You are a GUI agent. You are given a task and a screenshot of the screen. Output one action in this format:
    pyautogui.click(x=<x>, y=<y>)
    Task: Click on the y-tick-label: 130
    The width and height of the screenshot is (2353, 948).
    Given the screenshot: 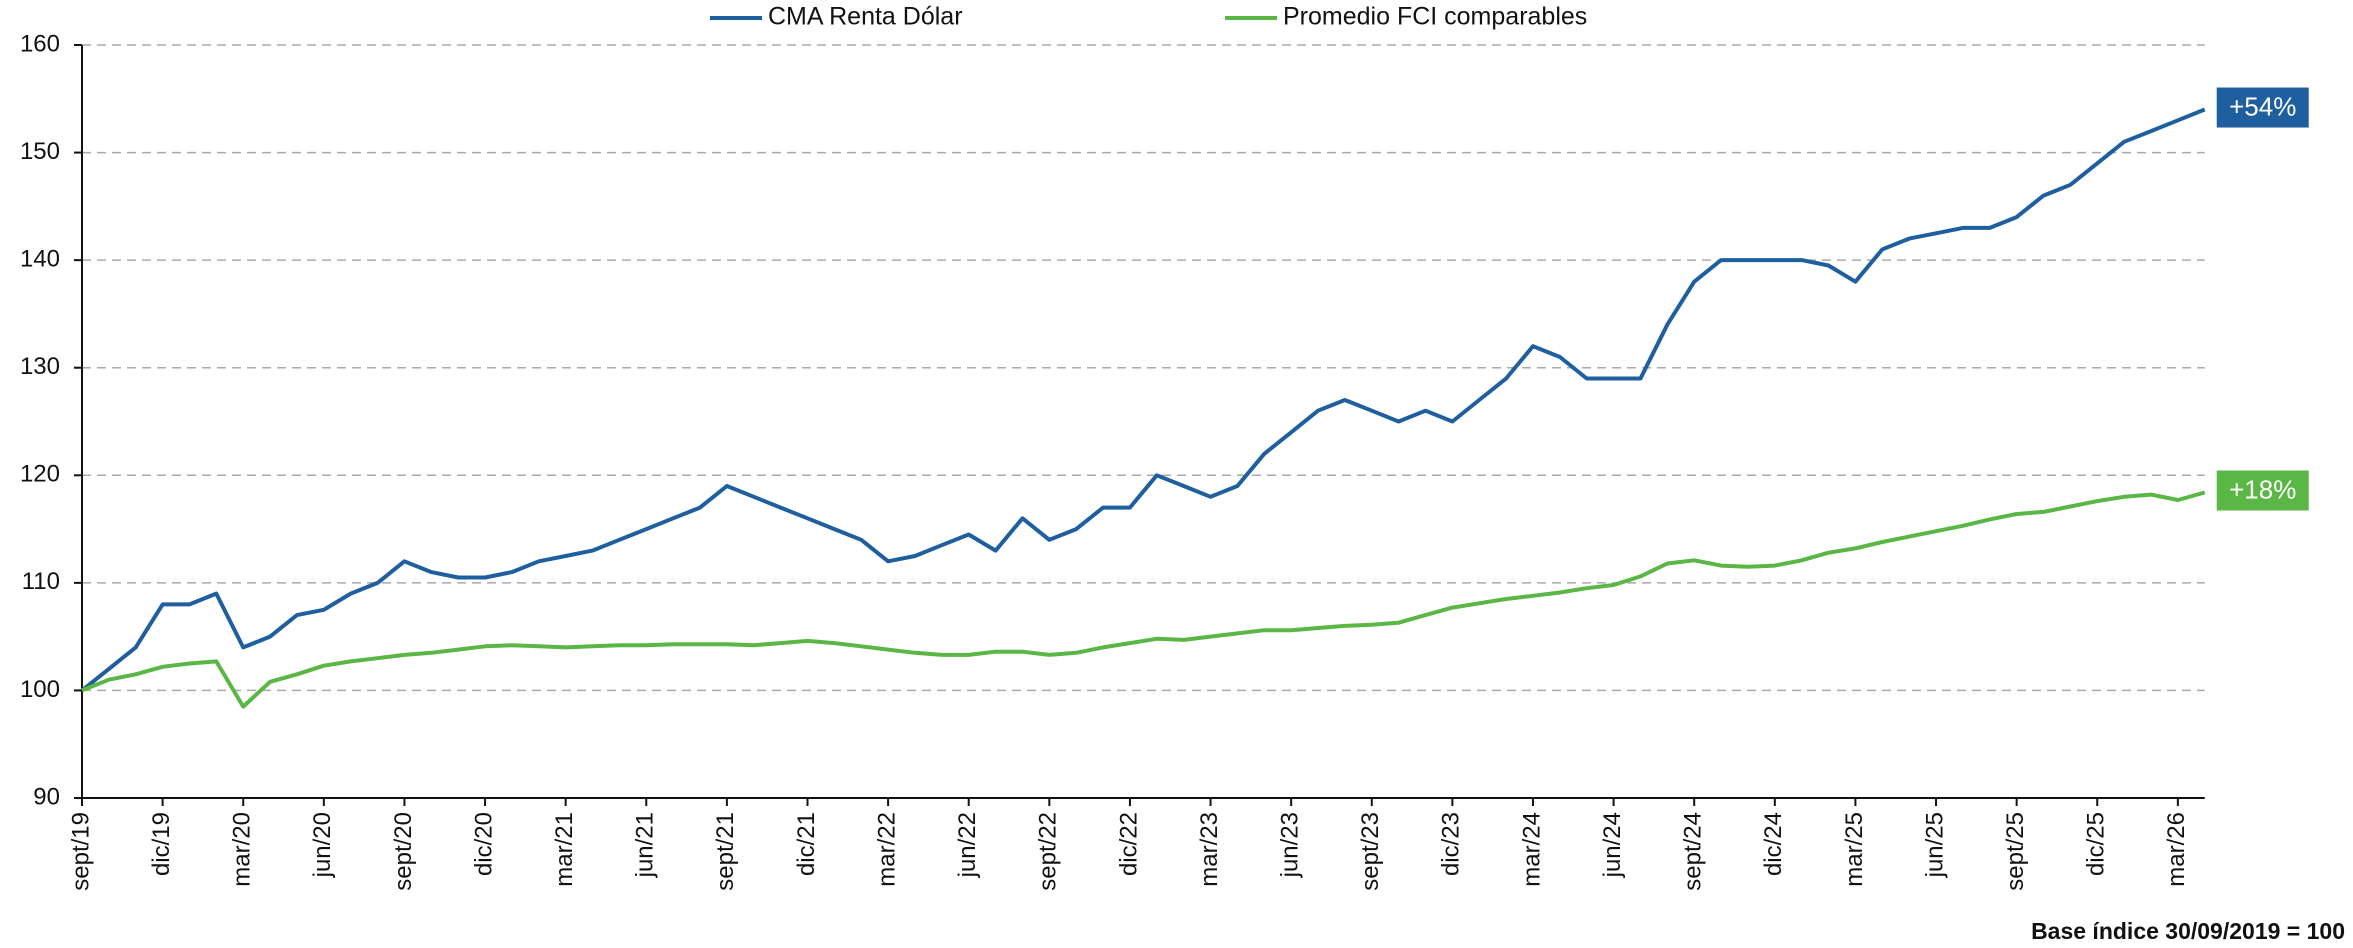 What is the action you would take?
    pyautogui.click(x=40, y=366)
    